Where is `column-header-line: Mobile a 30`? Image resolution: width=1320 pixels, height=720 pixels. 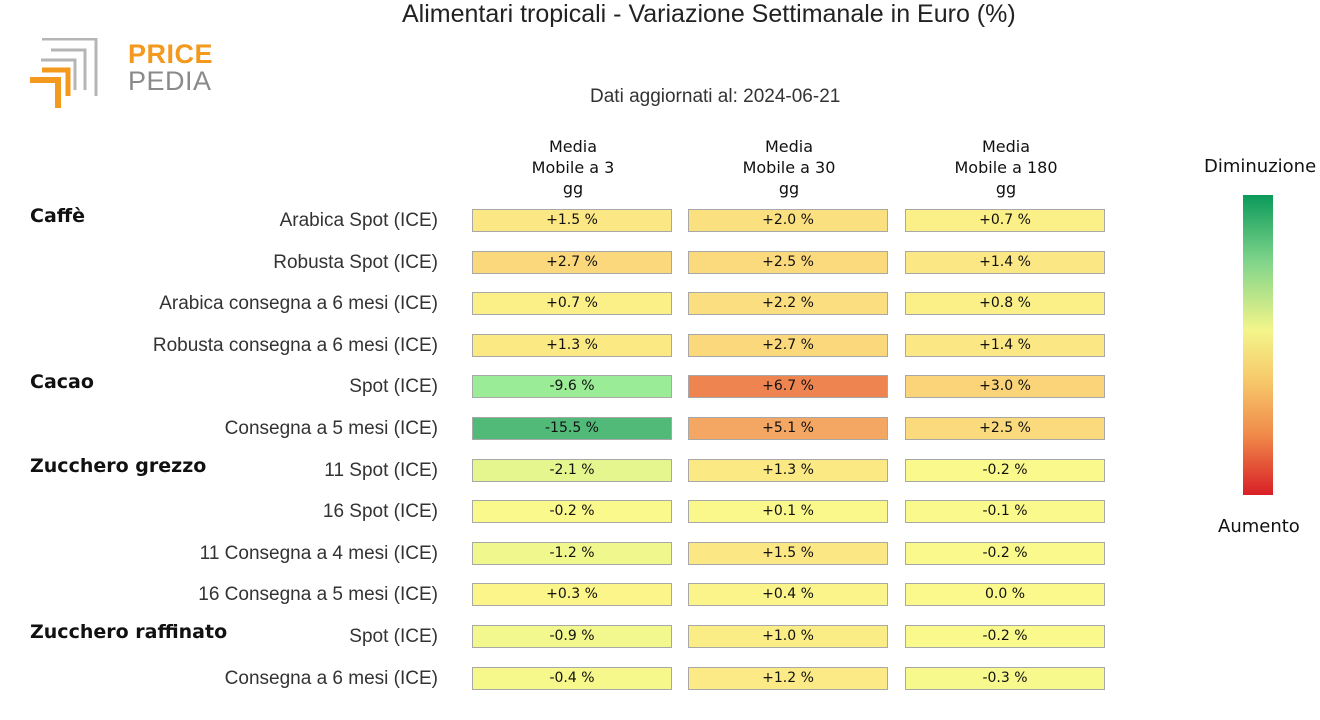
column-header-line: Mobile a 30 is located at coordinates (789, 167).